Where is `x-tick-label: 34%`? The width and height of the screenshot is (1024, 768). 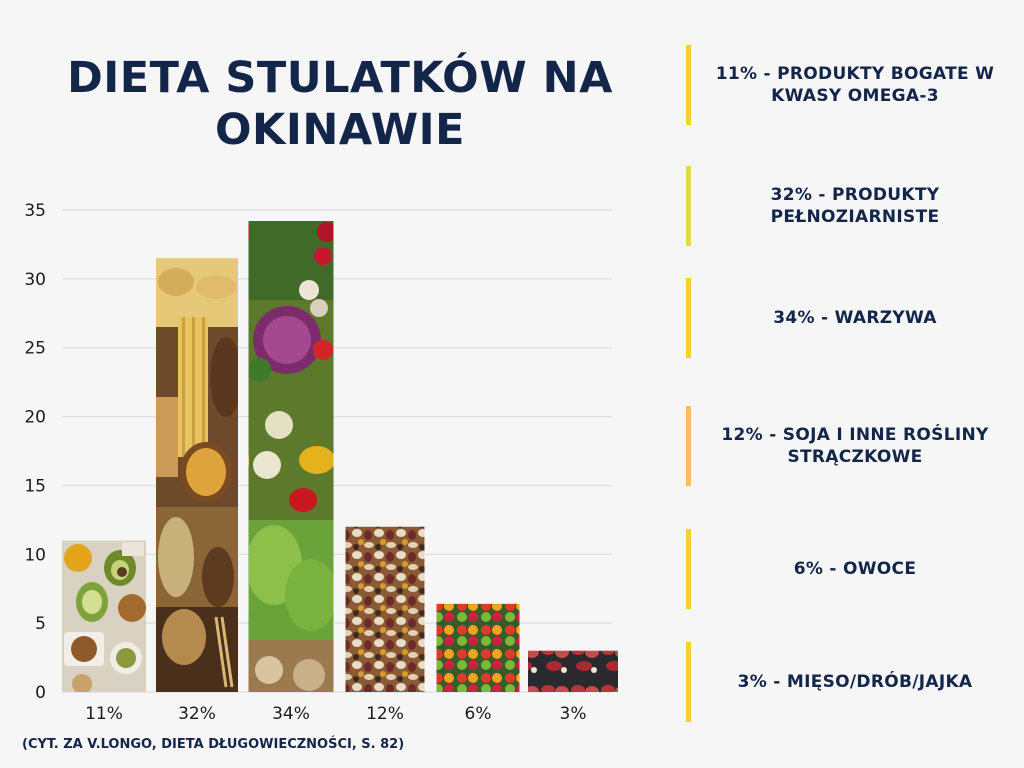
x-tick-label: 34% is located at coordinates (291, 714).